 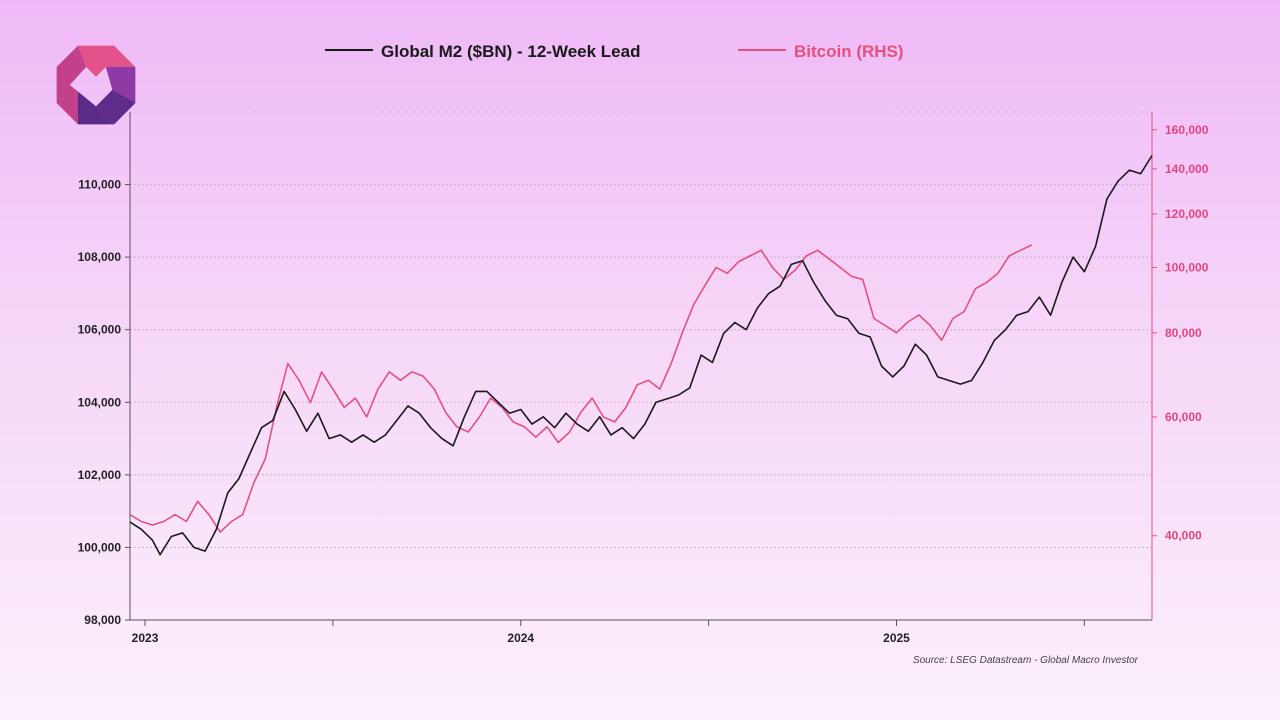 I want to click on y-left-tick-label: 106,000, so click(x=100, y=330).